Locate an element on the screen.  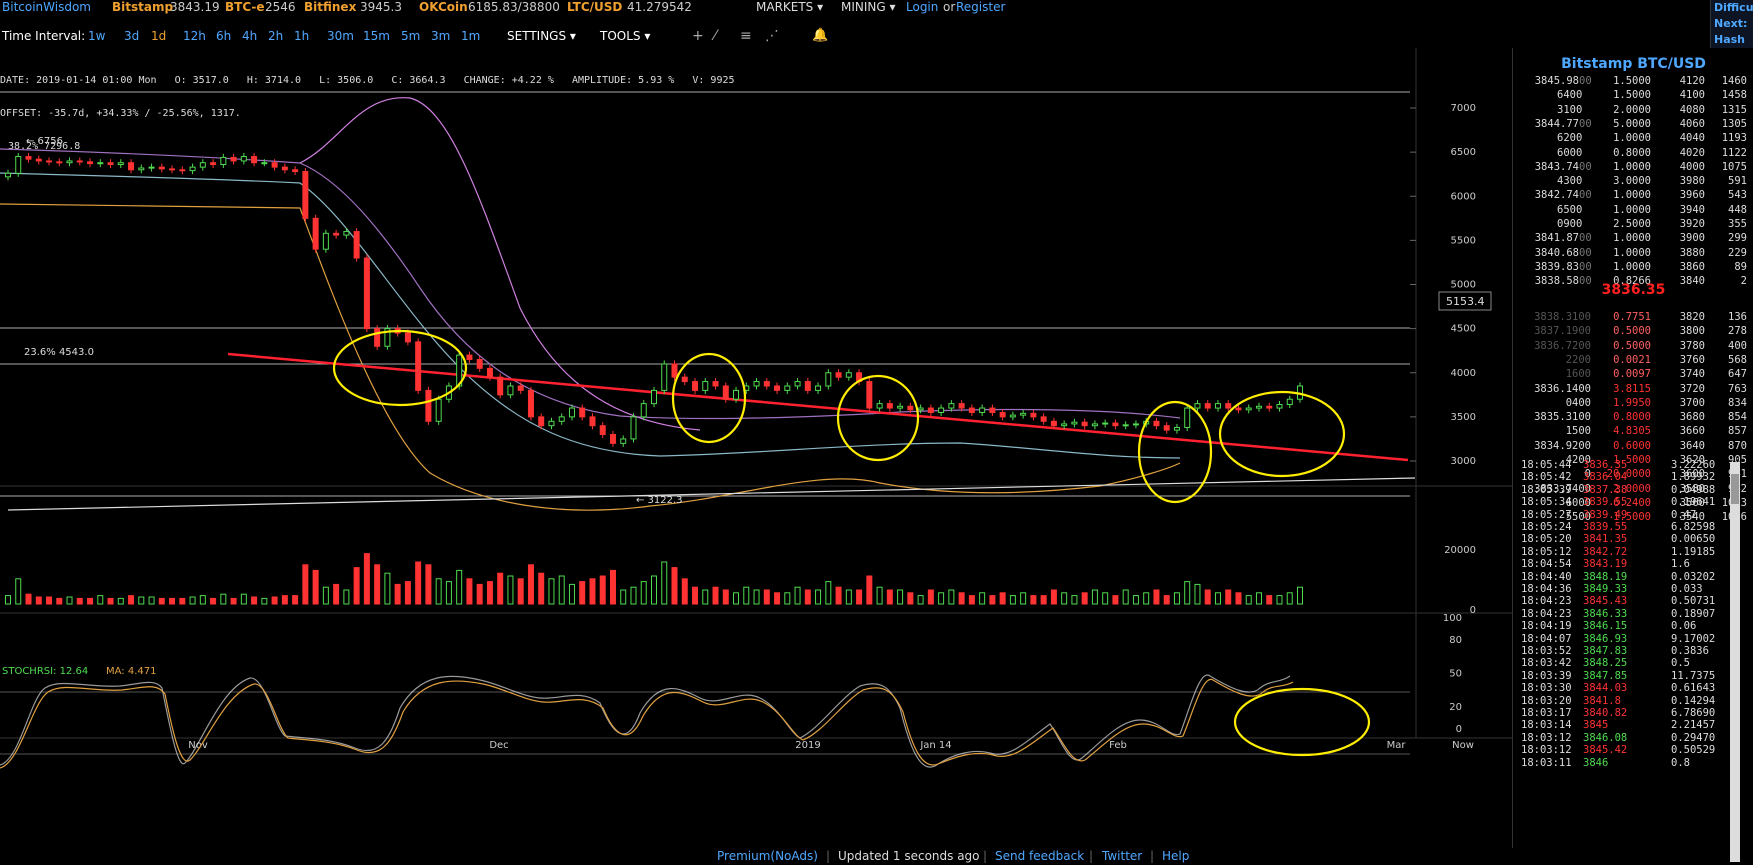
orderbook-bid-row: 3834.9200 0.6000 3640 870 is located at coordinates (1630, 446).